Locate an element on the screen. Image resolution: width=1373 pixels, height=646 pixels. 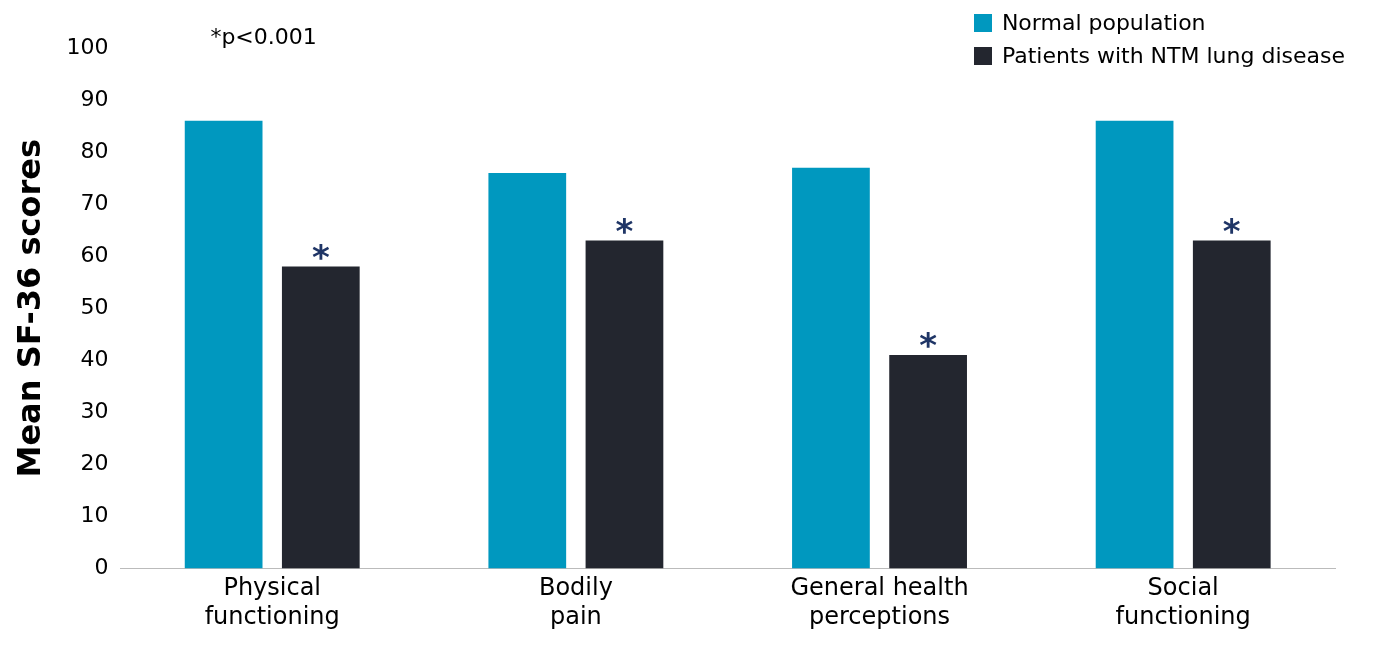
legend-label: Normal population is located at coordinates (1103, 22).